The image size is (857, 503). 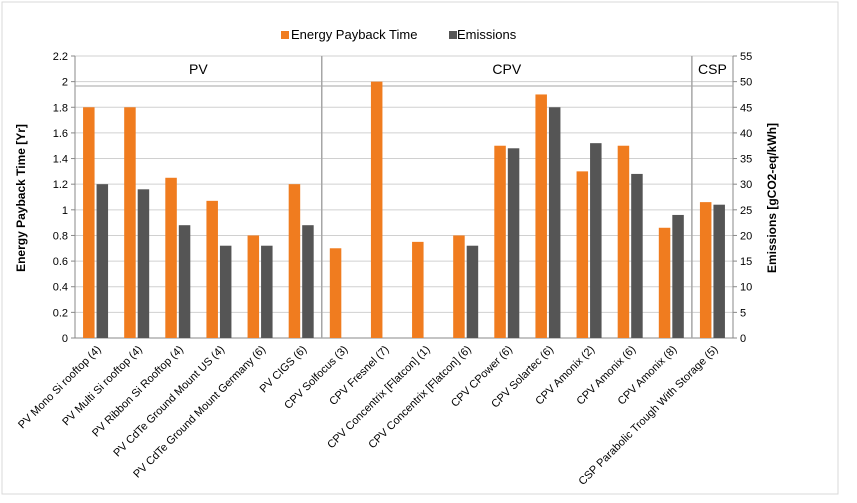 I want to click on legend: Energy Payback Time Emissions, so click(x=399, y=34).